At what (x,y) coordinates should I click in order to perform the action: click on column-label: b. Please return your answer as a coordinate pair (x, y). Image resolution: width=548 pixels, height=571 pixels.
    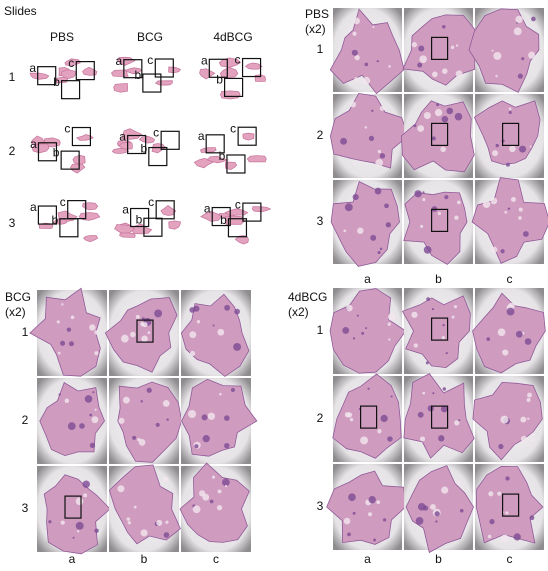
    Looking at the image, I should click on (438, 559).